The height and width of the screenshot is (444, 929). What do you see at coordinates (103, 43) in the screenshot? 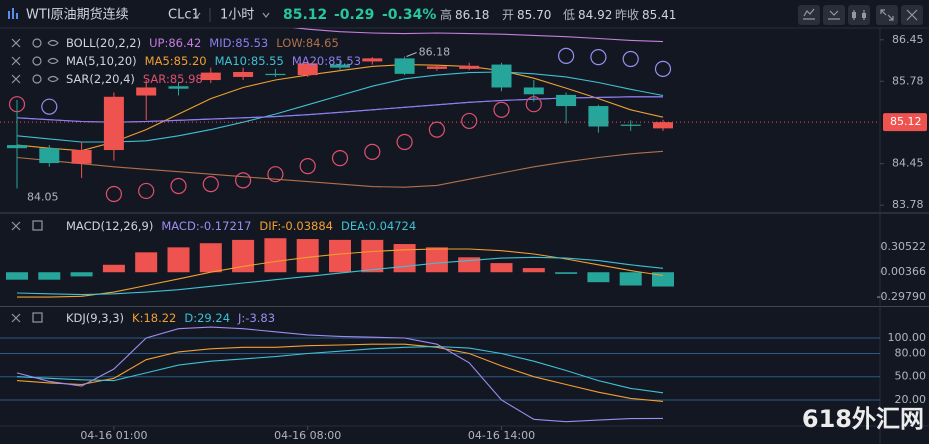
I see `legend-title: BOLL(20,2,2)` at bounding box center [103, 43].